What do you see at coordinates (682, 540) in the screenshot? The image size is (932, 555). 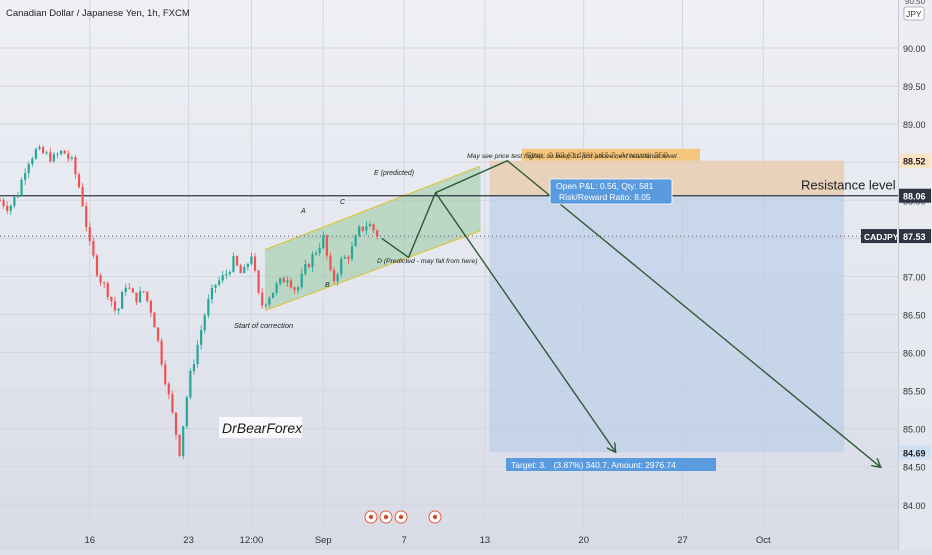 I see `time-tick-label: 27` at bounding box center [682, 540].